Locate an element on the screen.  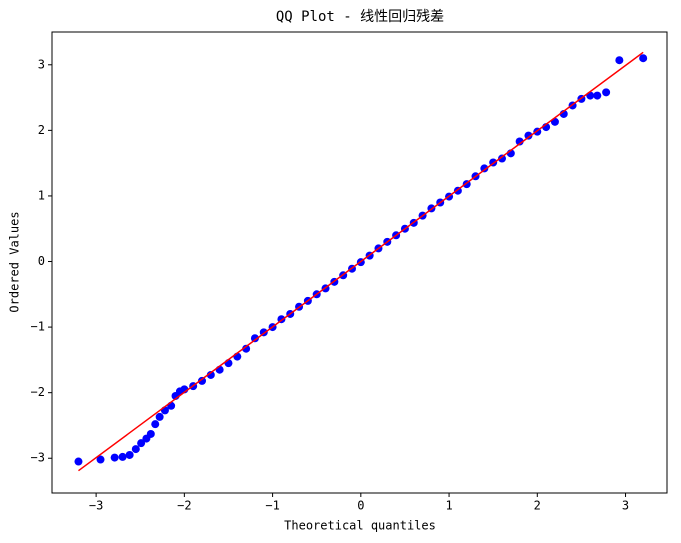
y-tick-label: 1 is located at coordinates (41, 195).